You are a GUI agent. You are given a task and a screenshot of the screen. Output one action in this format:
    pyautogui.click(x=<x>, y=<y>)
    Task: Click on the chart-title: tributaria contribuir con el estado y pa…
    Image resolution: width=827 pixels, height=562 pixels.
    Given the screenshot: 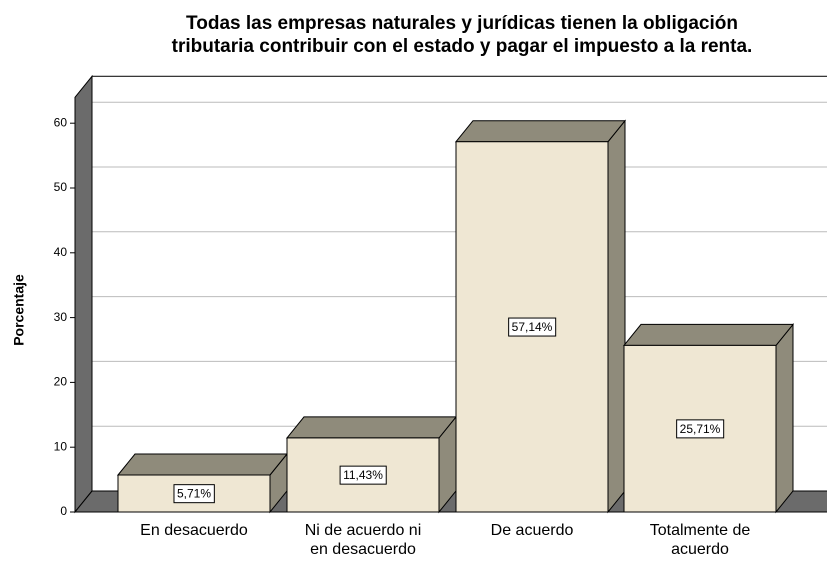 What is the action you would take?
    pyautogui.click(x=462, y=46)
    